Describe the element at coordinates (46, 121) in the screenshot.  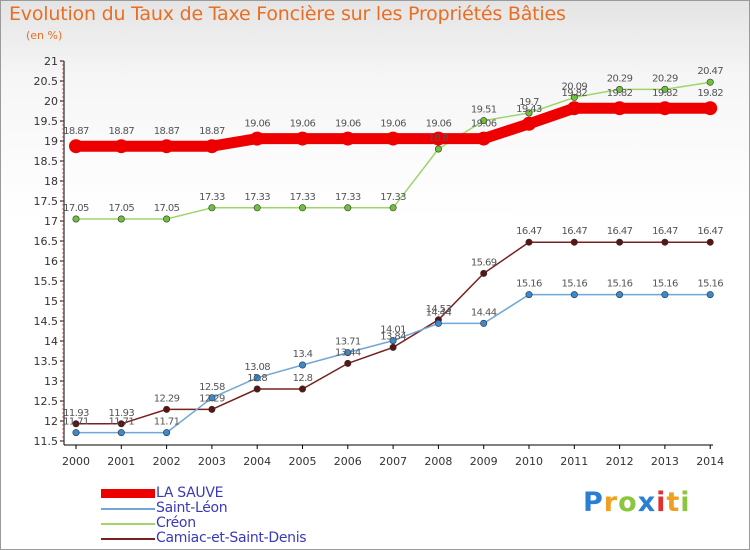
I see `y-tick-label: 19.5` at that location.